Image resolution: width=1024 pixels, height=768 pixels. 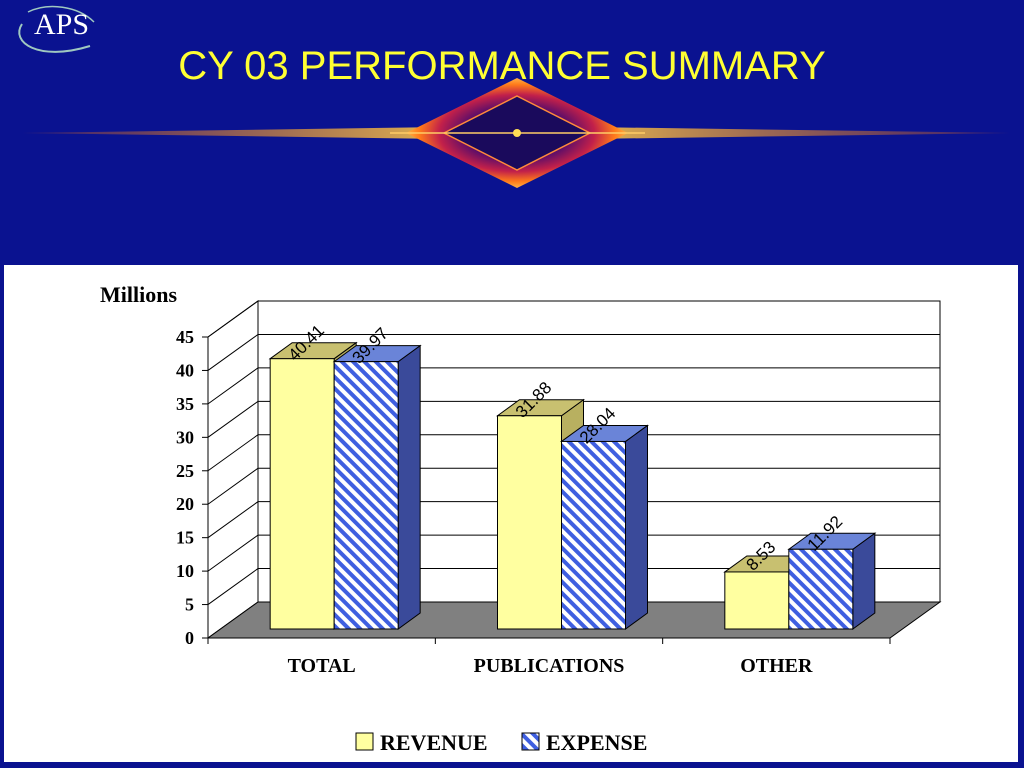 What do you see at coordinates (821, 589) in the screenshot?
I see `bar-expense-other` at bounding box center [821, 589].